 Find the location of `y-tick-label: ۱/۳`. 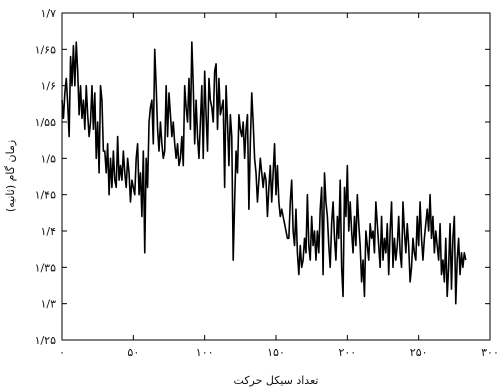

y-tick-label: ۱/۳ is located at coordinates (48, 304).